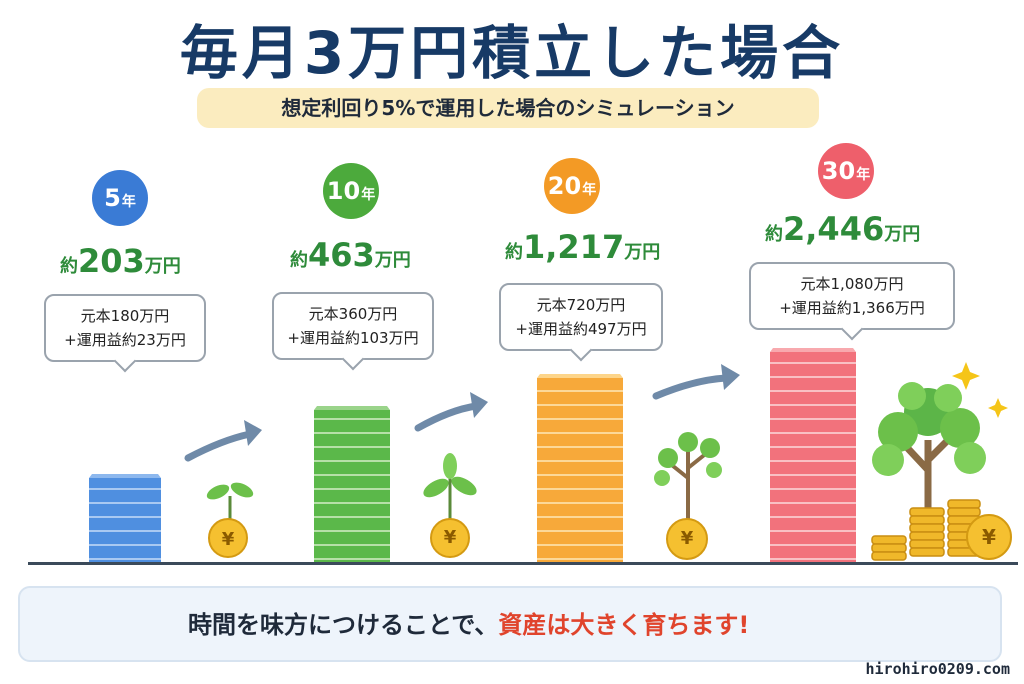 The height and width of the screenshot is (684, 1024). What do you see at coordinates (351, 191) in the screenshot?
I see `year-badge-10: 10年` at bounding box center [351, 191].